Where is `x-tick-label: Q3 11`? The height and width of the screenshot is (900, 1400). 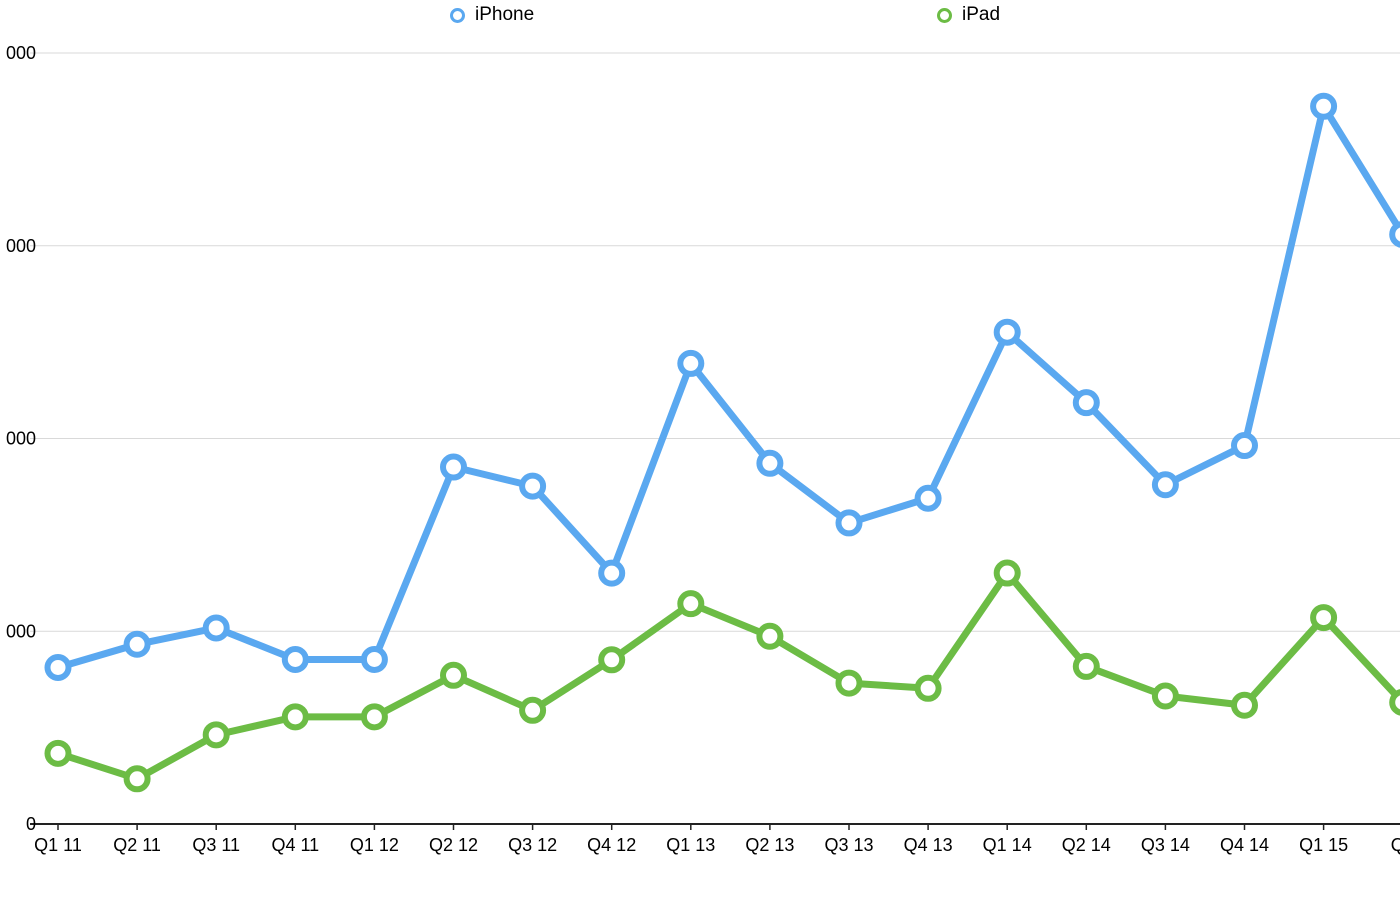
x-tick-label: Q3 11 is located at coordinates (216, 845).